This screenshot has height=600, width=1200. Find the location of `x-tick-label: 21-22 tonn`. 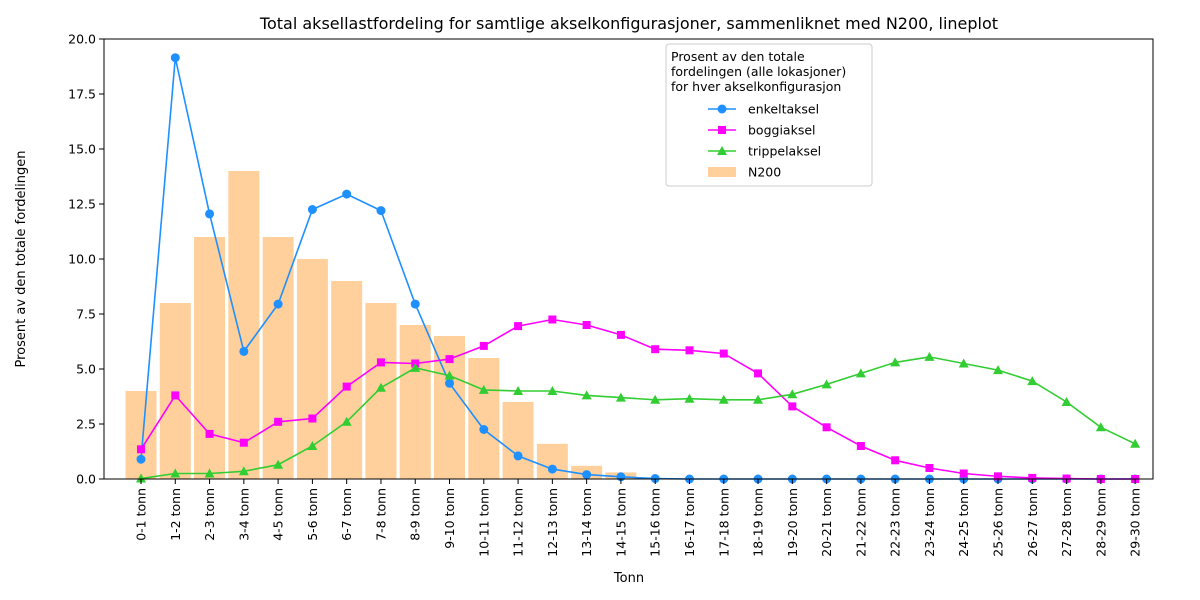

x-tick-label: 21-22 tonn is located at coordinates (860, 522).